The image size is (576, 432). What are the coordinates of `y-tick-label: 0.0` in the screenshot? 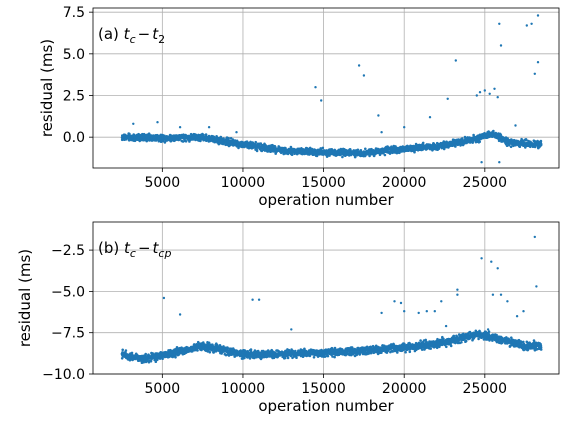 It's located at (74, 138).